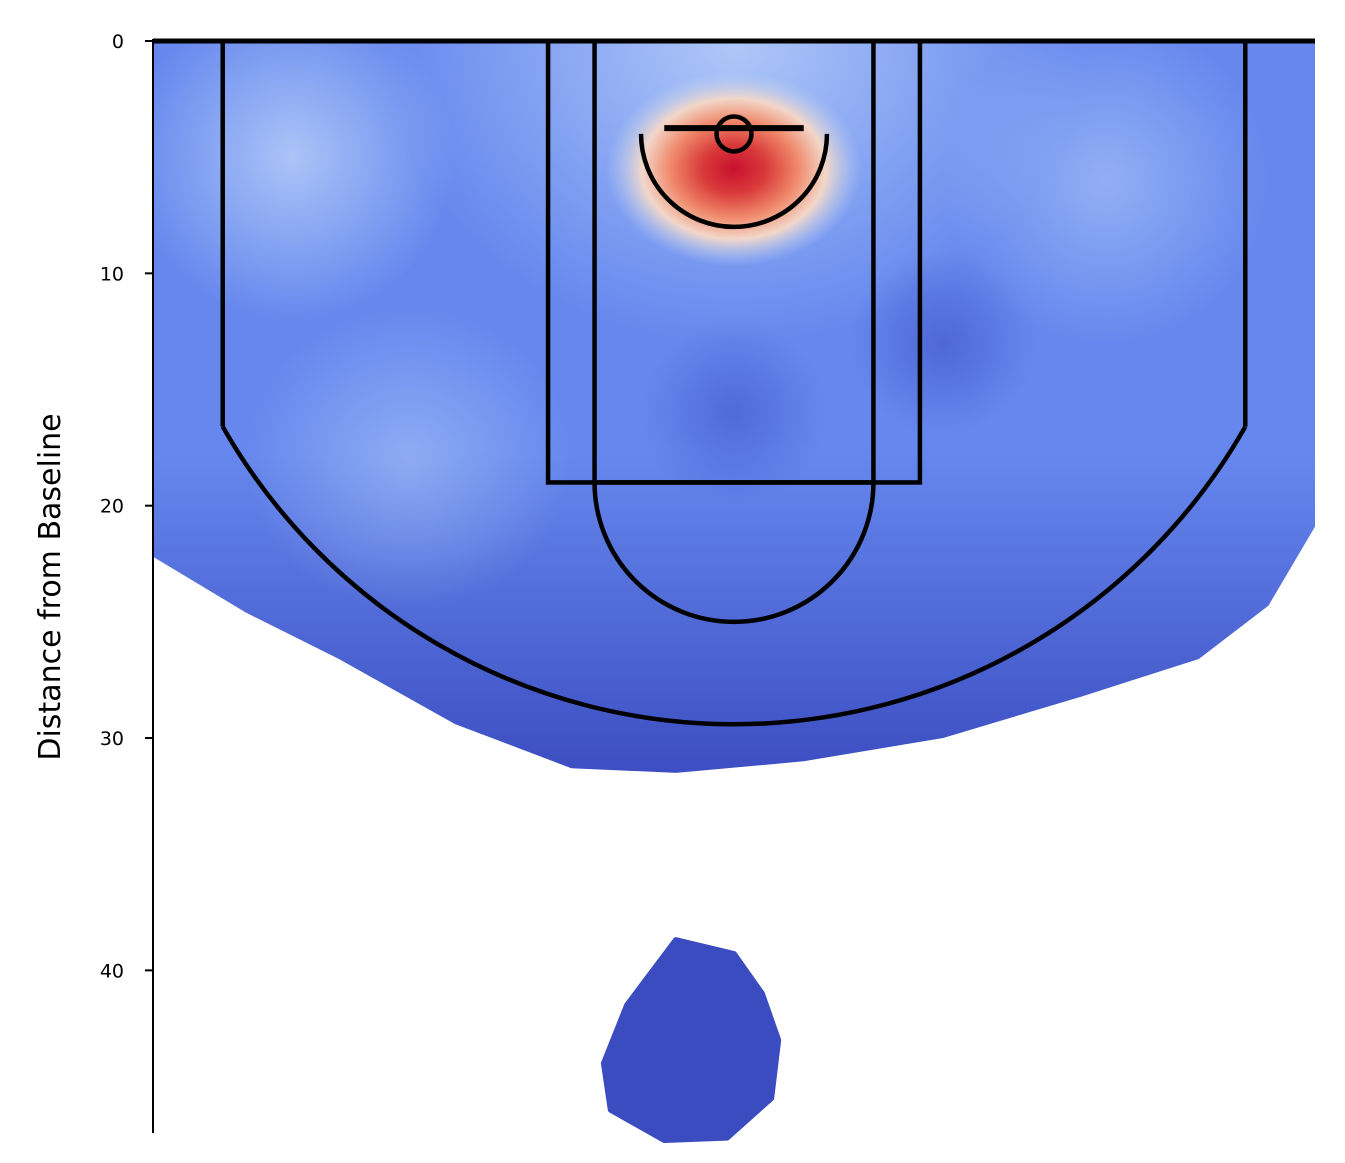 The width and height of the screenshot is (1345, 1163). What do you see at coordinates (943, 343) in the screenshot?
I see `density-zone-right-low` at bounding box center [943, 343].